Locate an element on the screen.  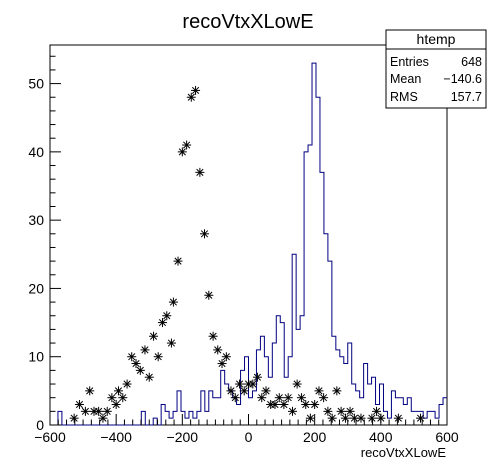
y-tick-label: 40 is located at coordinates (36, 152).